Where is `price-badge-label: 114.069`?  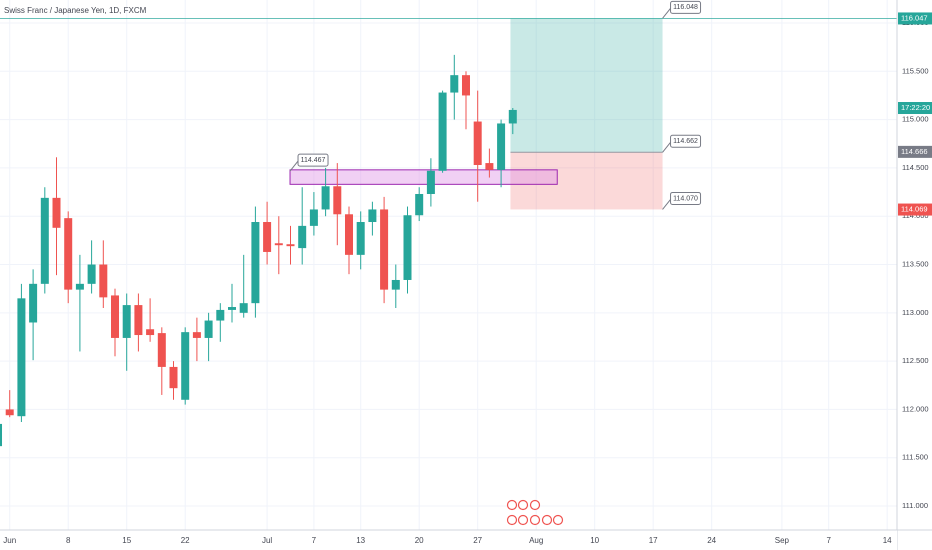 price-badge-label: 114.069 is located at coordinates (914, 209).